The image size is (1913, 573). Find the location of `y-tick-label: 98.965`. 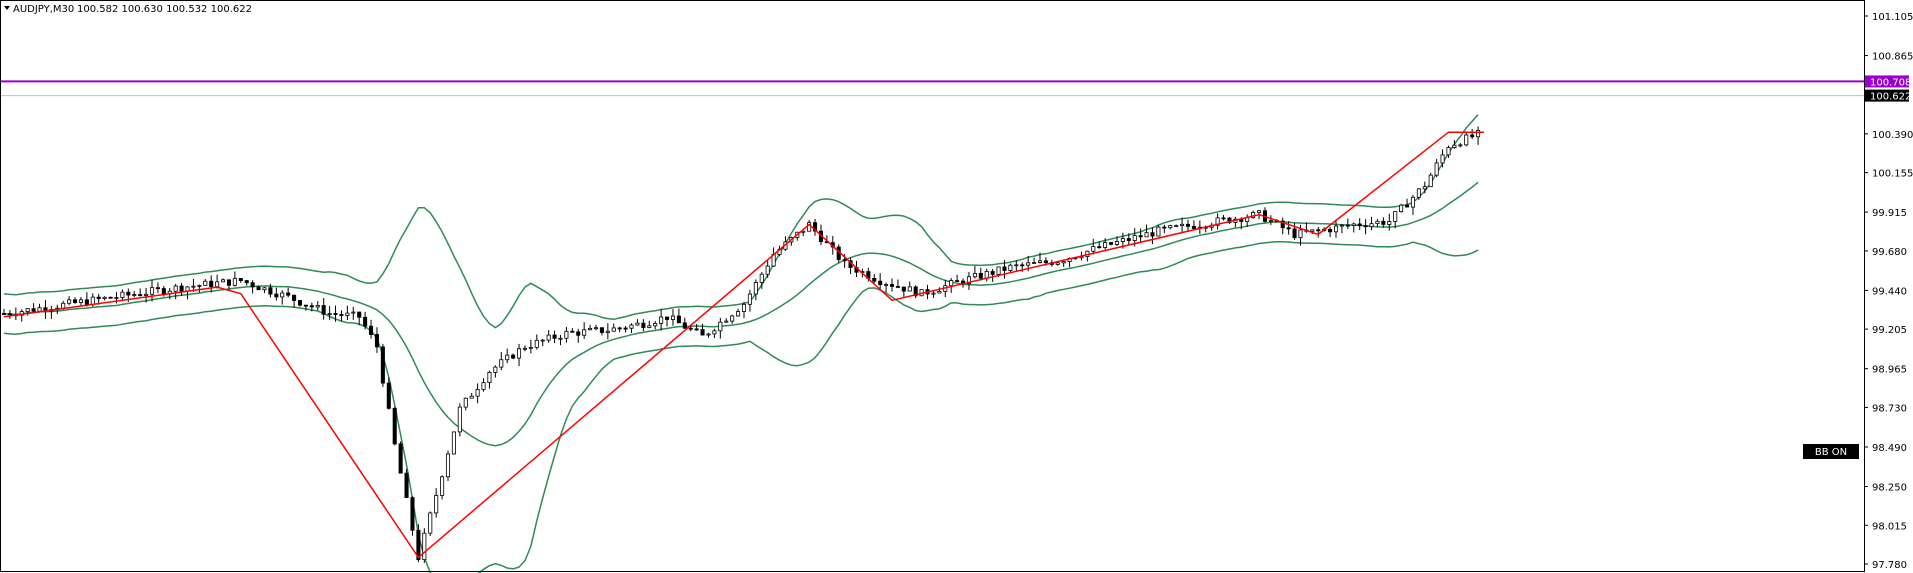

y-tick-label: 98.965 is located at coordinates (1889, 370).